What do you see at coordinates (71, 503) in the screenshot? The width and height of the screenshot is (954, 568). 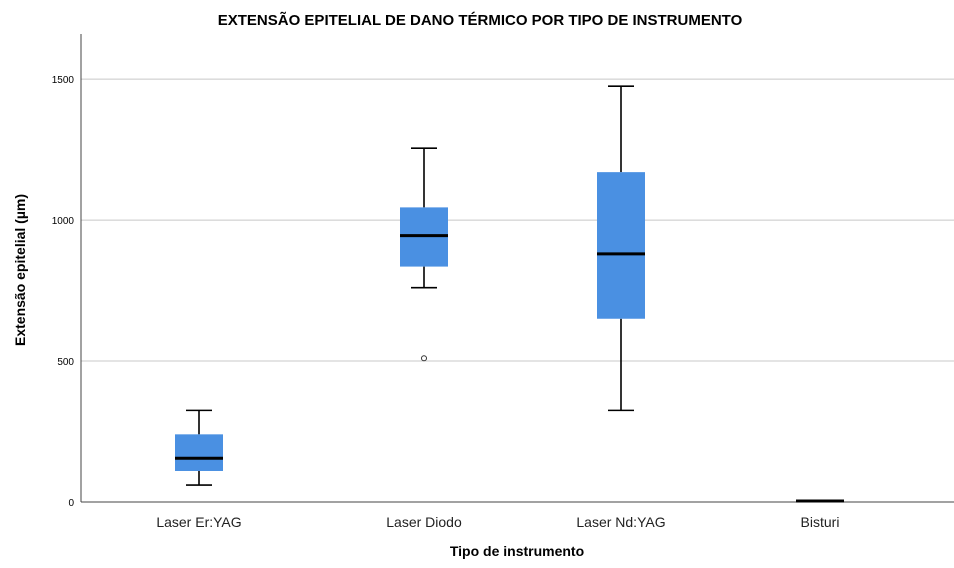 I see `y-tick-label: 0` at bounding box center [71, 503].